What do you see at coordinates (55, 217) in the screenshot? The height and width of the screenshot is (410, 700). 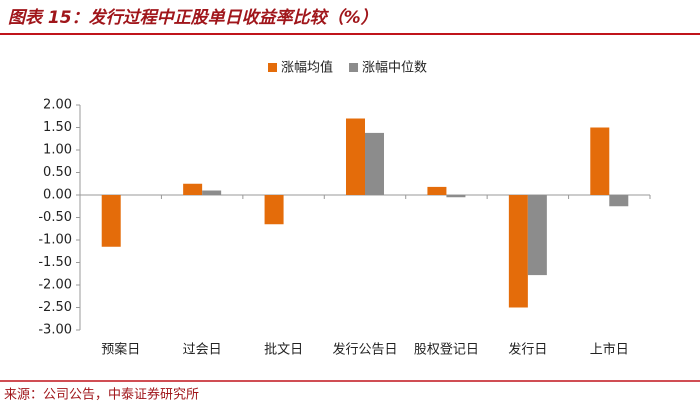 I see `y-tick-label: -0.50` at bounding box center [55, 217].